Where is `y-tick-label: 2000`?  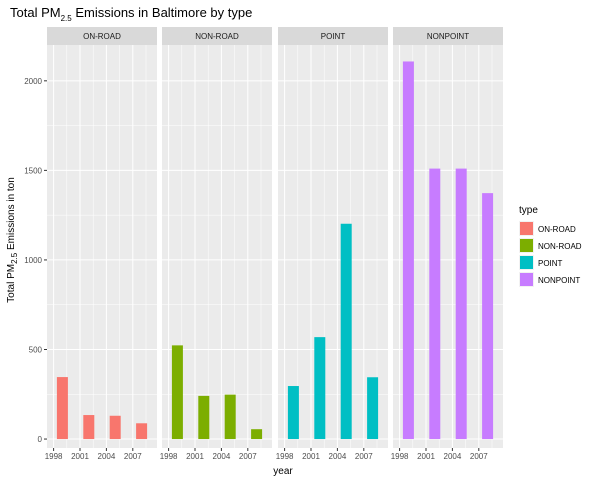 y-tick-label: 2000 is located at coordinates (33, 81).